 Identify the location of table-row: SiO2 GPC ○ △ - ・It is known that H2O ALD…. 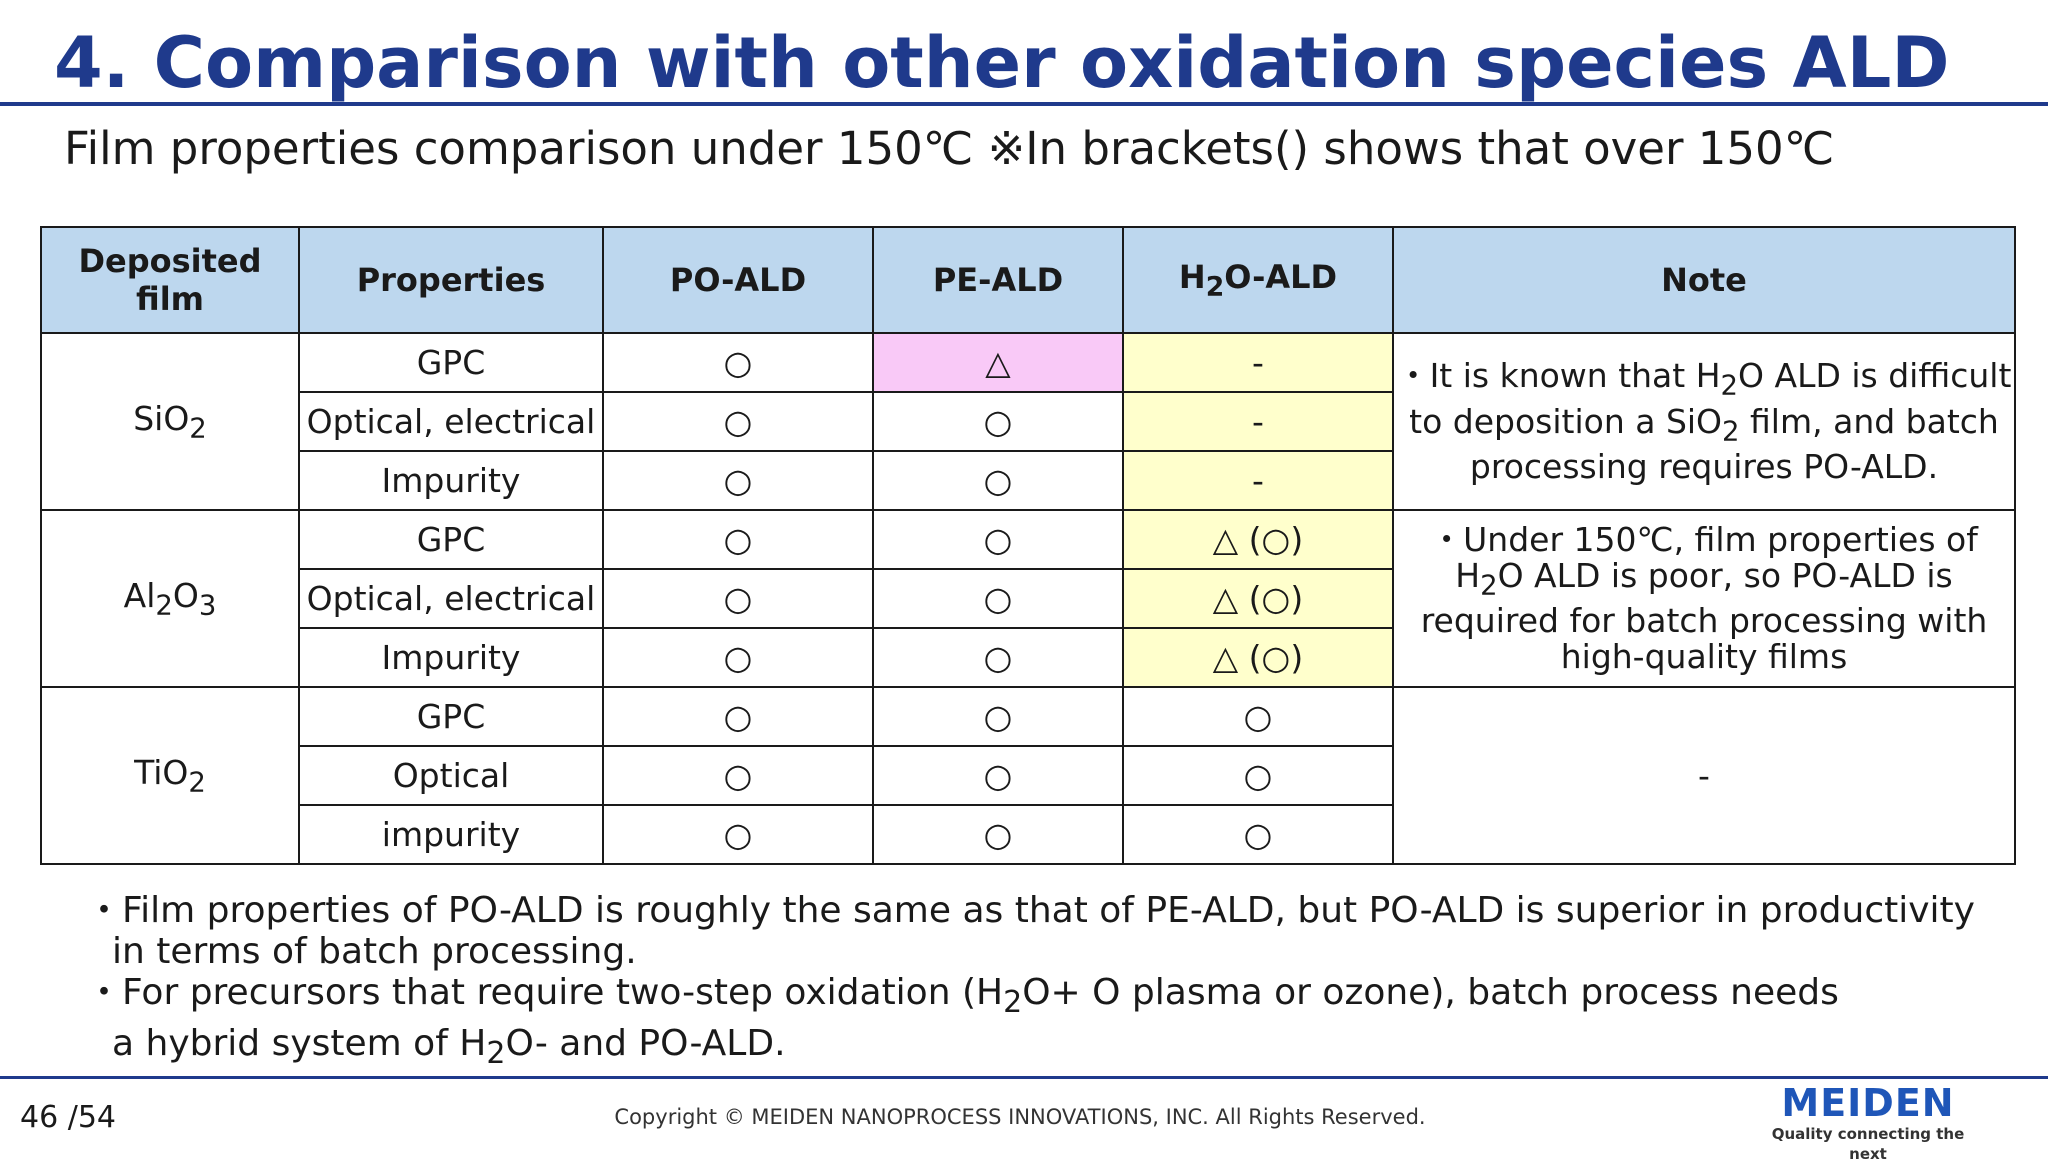
(1028, 421).